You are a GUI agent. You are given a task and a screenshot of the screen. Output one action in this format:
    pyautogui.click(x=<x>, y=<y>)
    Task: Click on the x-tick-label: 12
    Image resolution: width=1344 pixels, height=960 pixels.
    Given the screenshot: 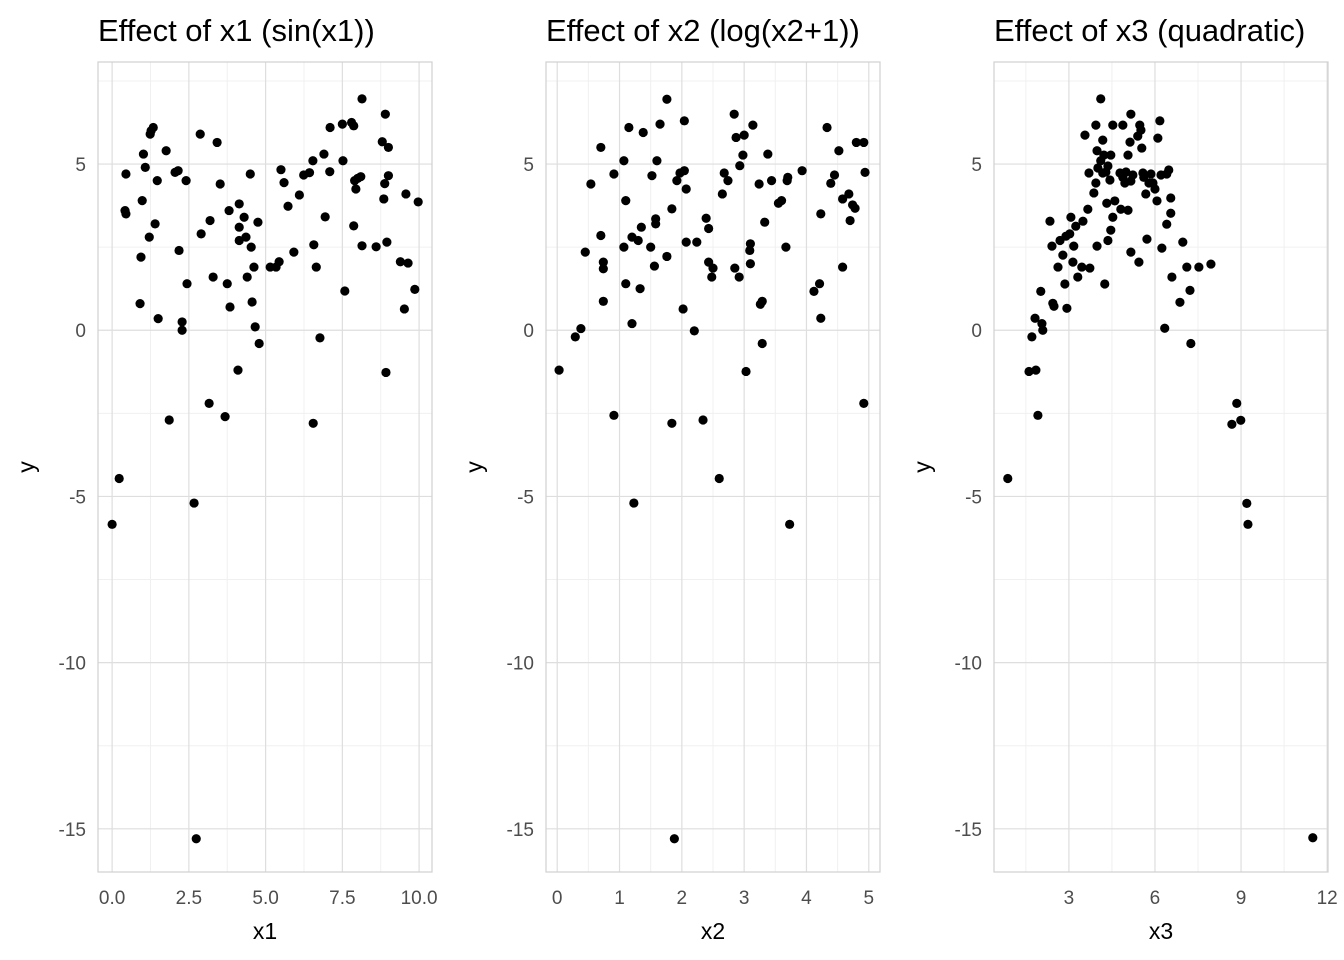 What is the action you would take?
    pyautogui.click(x=1327, y=898)
    